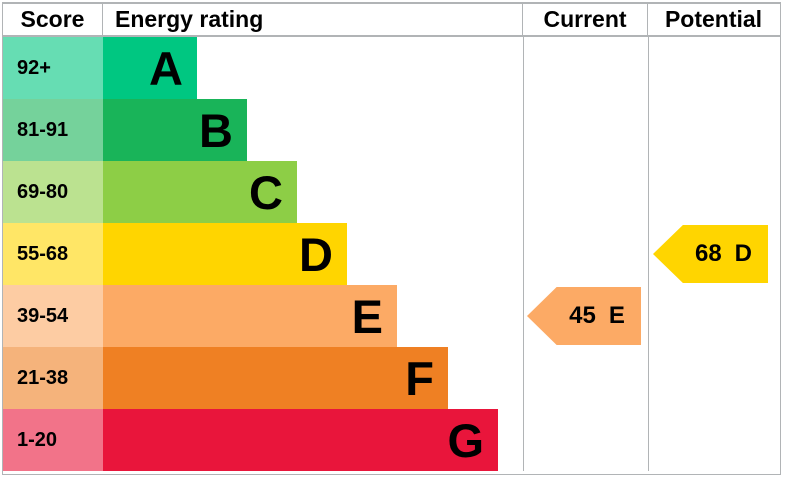 This screenshot has width=787, height=481. I want to click on score-range-d: 55-68, so click(53, 254).